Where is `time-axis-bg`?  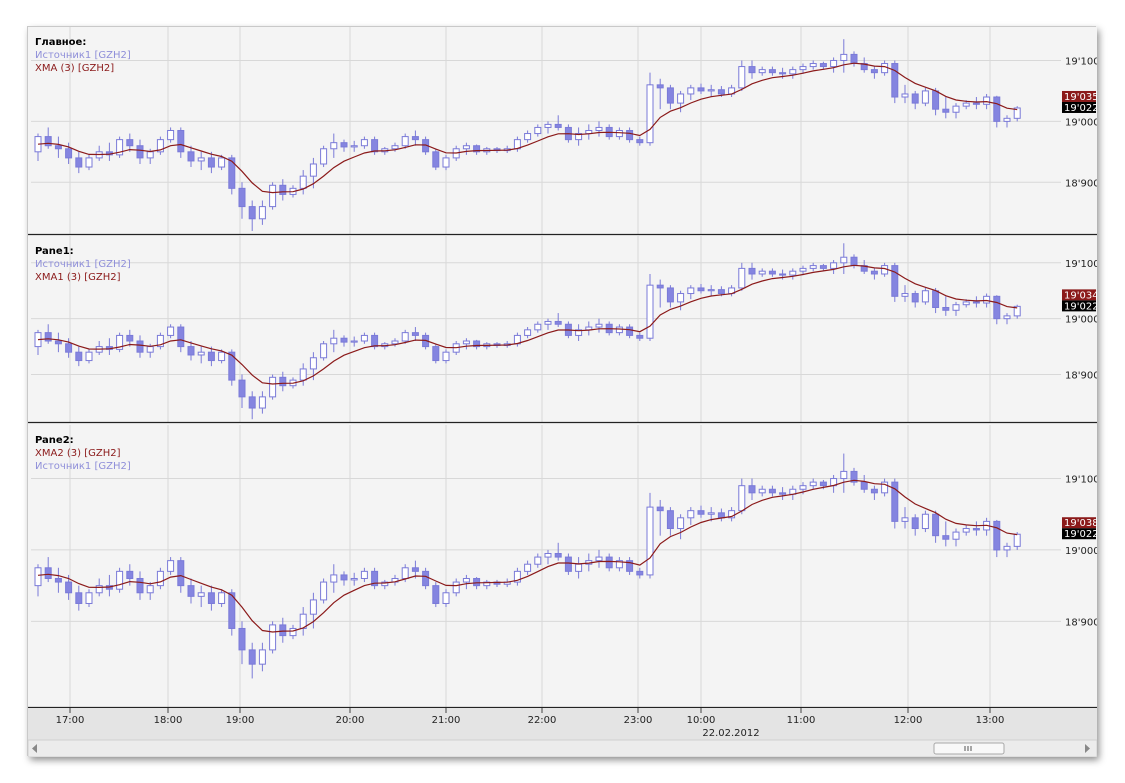 time-axis-bg is located at coordinates (562, 724).